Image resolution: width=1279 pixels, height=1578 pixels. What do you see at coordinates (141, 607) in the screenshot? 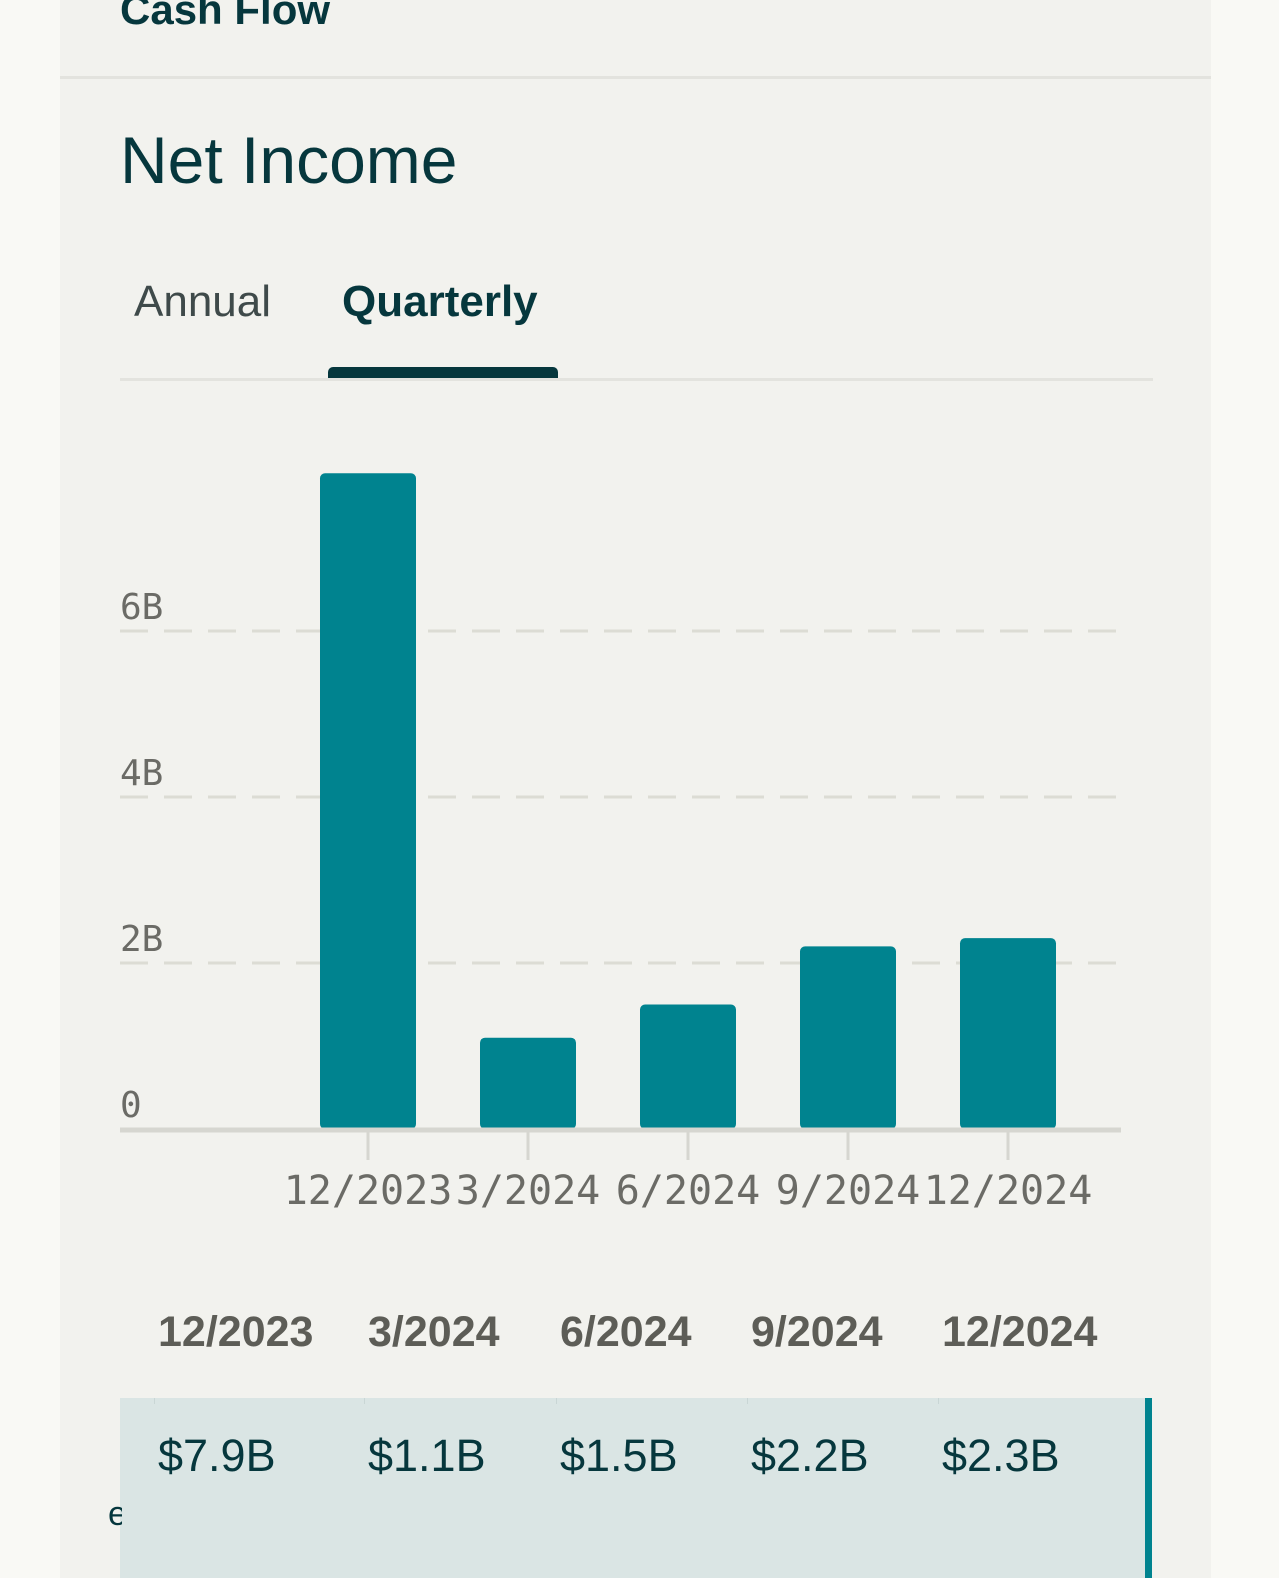
I see `y-tick-label: 6B` at bounding box center [141, 607].